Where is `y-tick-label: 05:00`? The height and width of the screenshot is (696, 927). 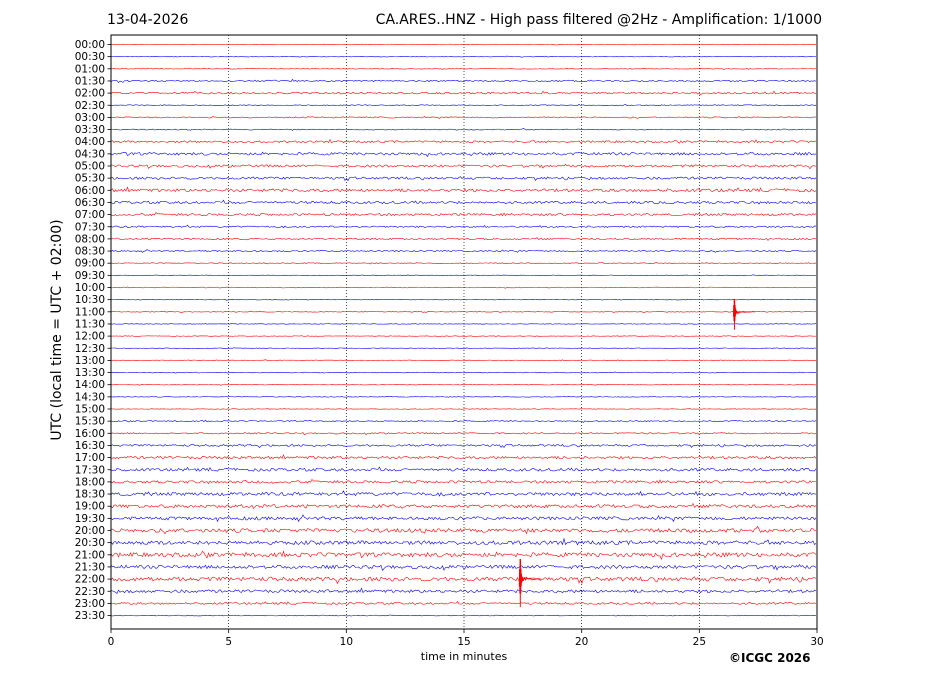
y-tick-label: 05:00 is located at coordinates (90, 167).